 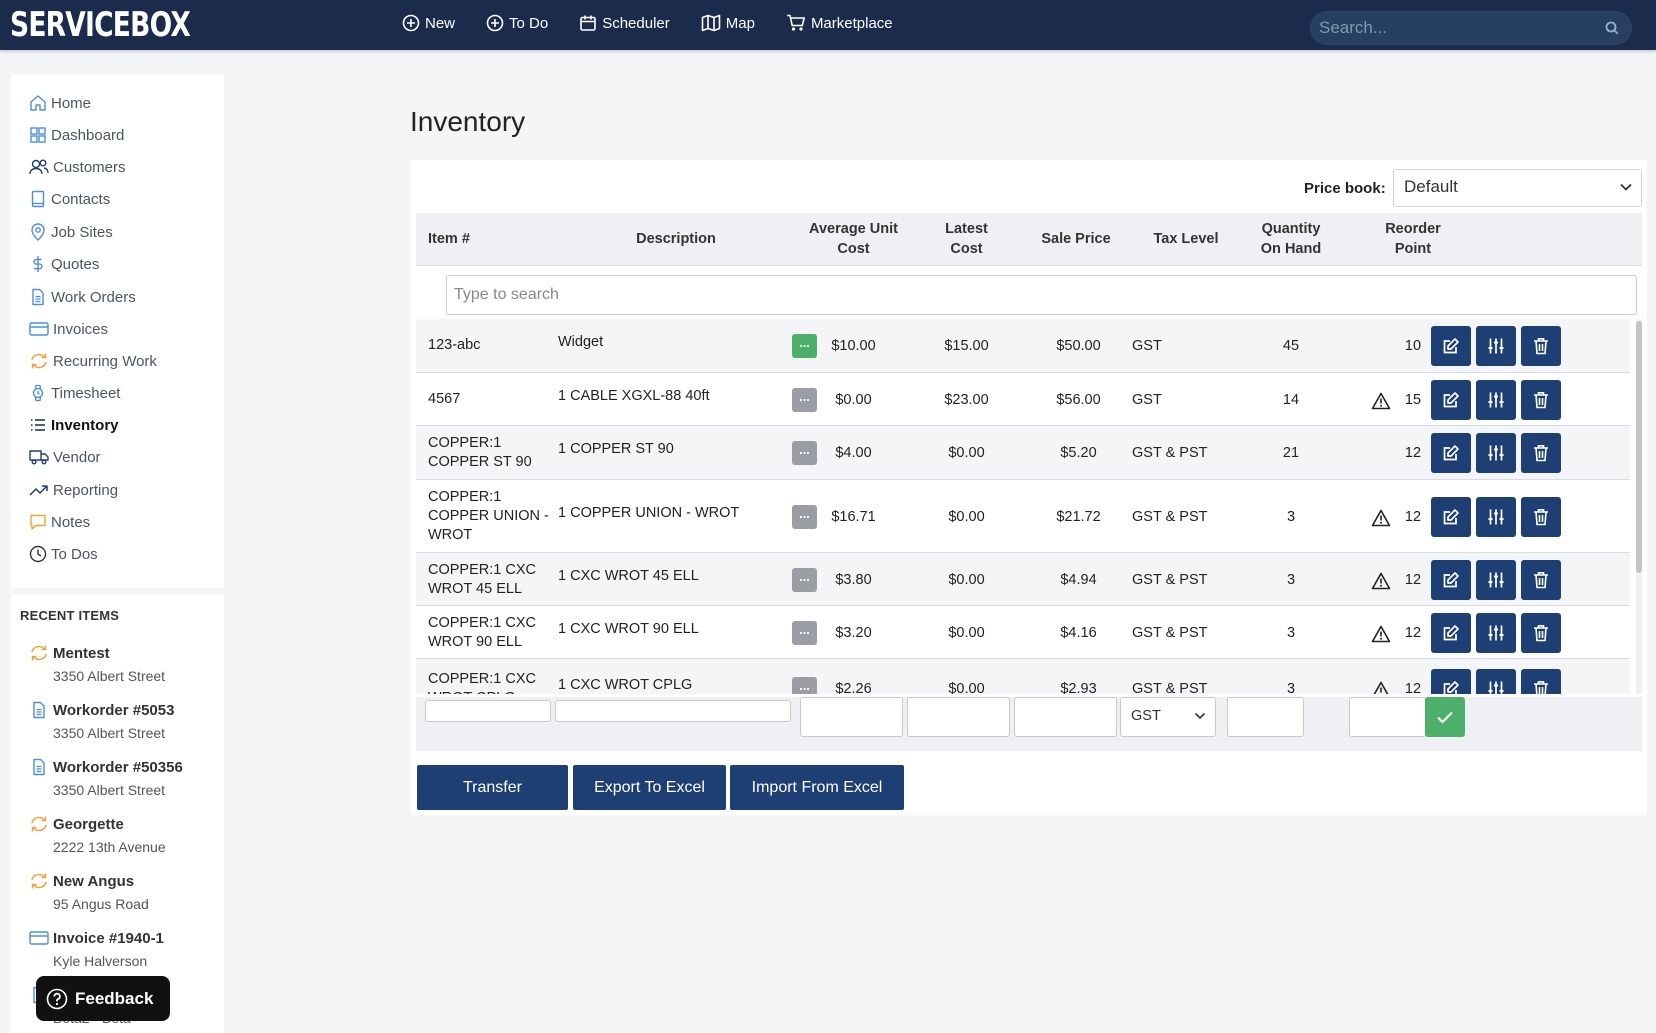 What do you see at coordinates (958, 717) in the screenshot?
I see `new-latest-cost-input` at bounding box center [958, 717].